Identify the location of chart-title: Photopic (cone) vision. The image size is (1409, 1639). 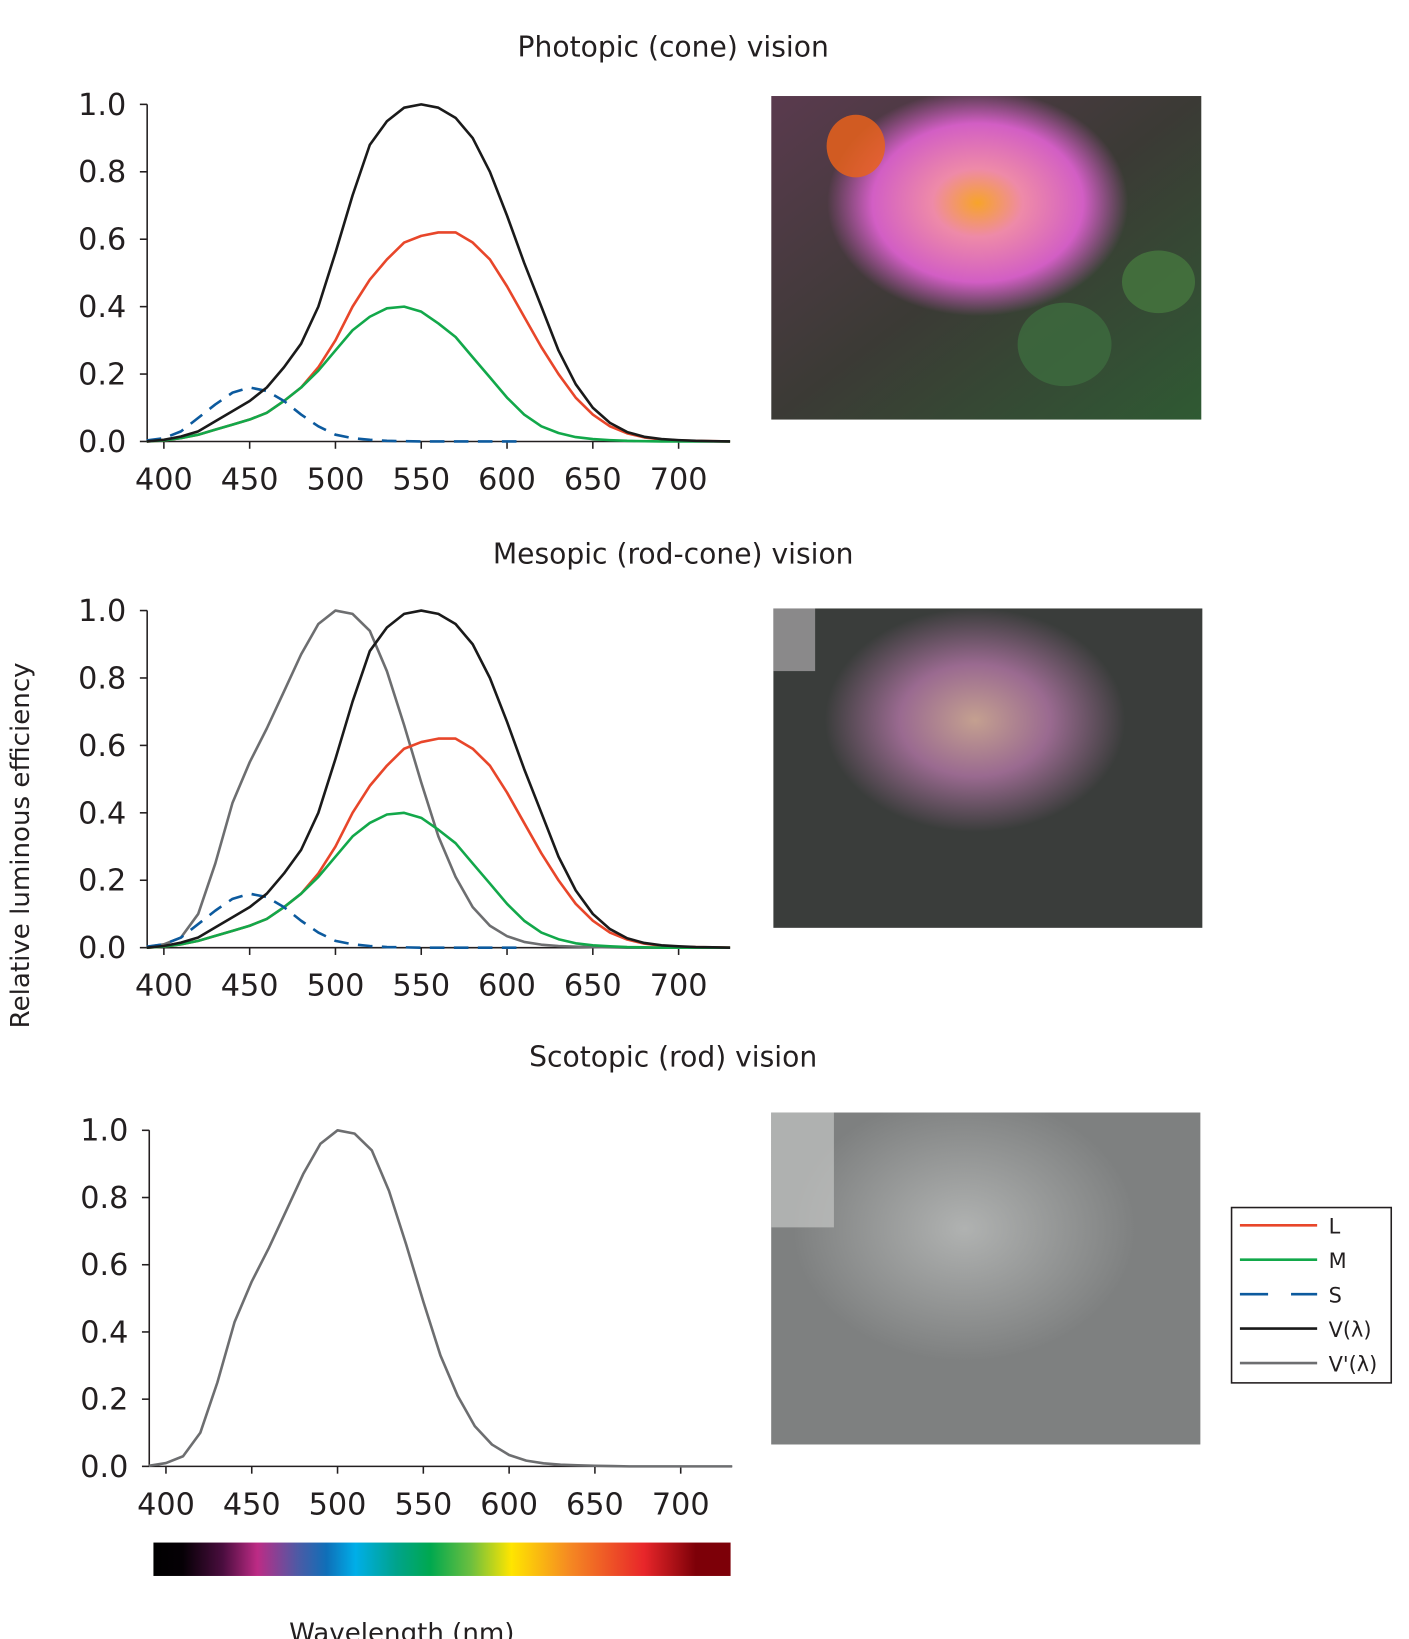
(673, 46).